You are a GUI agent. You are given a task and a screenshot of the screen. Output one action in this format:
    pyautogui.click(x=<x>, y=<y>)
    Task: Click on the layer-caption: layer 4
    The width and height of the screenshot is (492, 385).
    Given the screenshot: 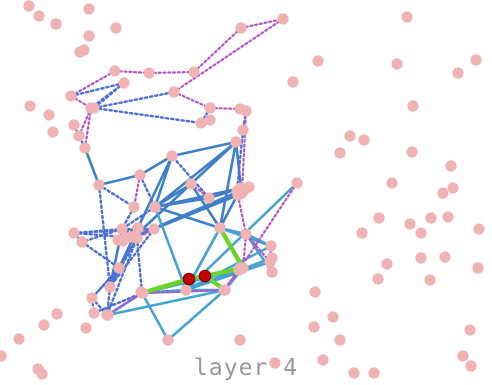 What is the action you would take?
    pyautogui.click(x=246, y=368)
    